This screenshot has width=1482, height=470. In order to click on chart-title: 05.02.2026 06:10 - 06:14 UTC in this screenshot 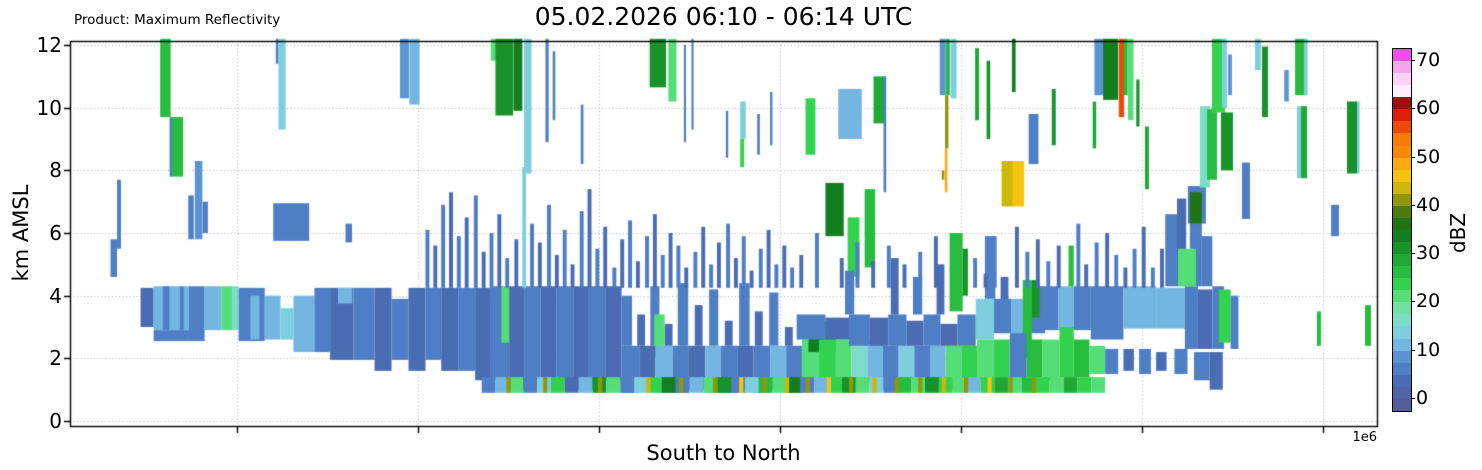, I will do `click(723, 16)`.